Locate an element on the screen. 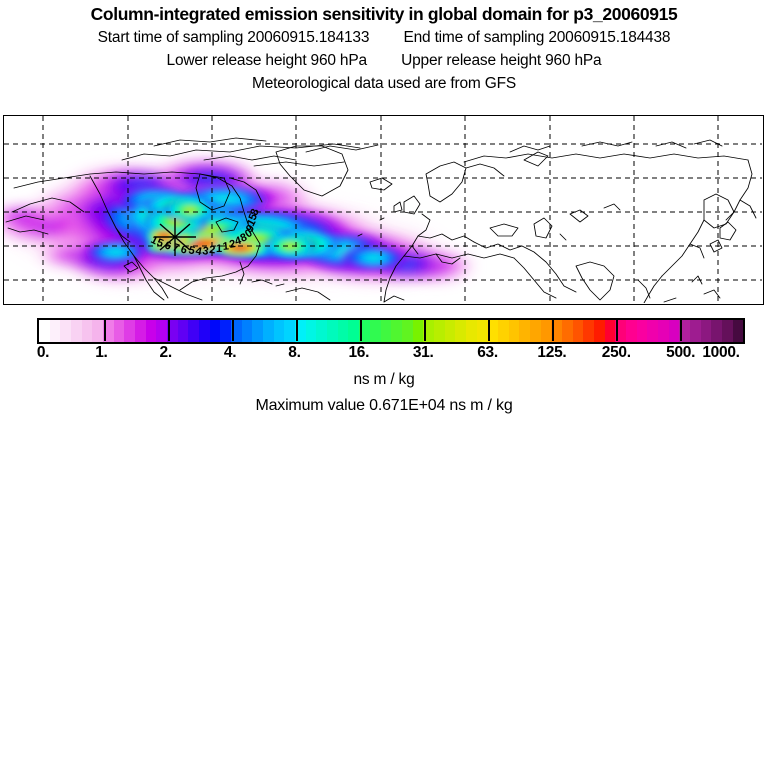 This screenshot has width=768, height=768. trajectory-day-labels: 6 7 6 5 4 3 2 1 1 2 4 8 0 9 1 5 8 1 5 is located at coordinates (205, 232).